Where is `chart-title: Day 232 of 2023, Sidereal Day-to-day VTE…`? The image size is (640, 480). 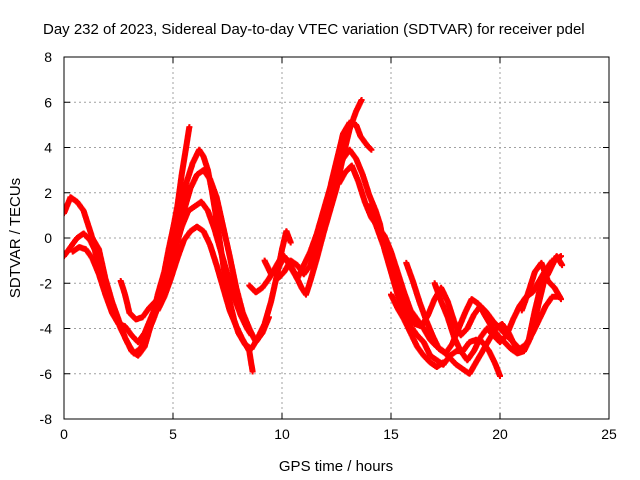
chart-title: Day 232 of 2023, Sidereal Day-to-day VTE… is located at coordinates (314, 29).